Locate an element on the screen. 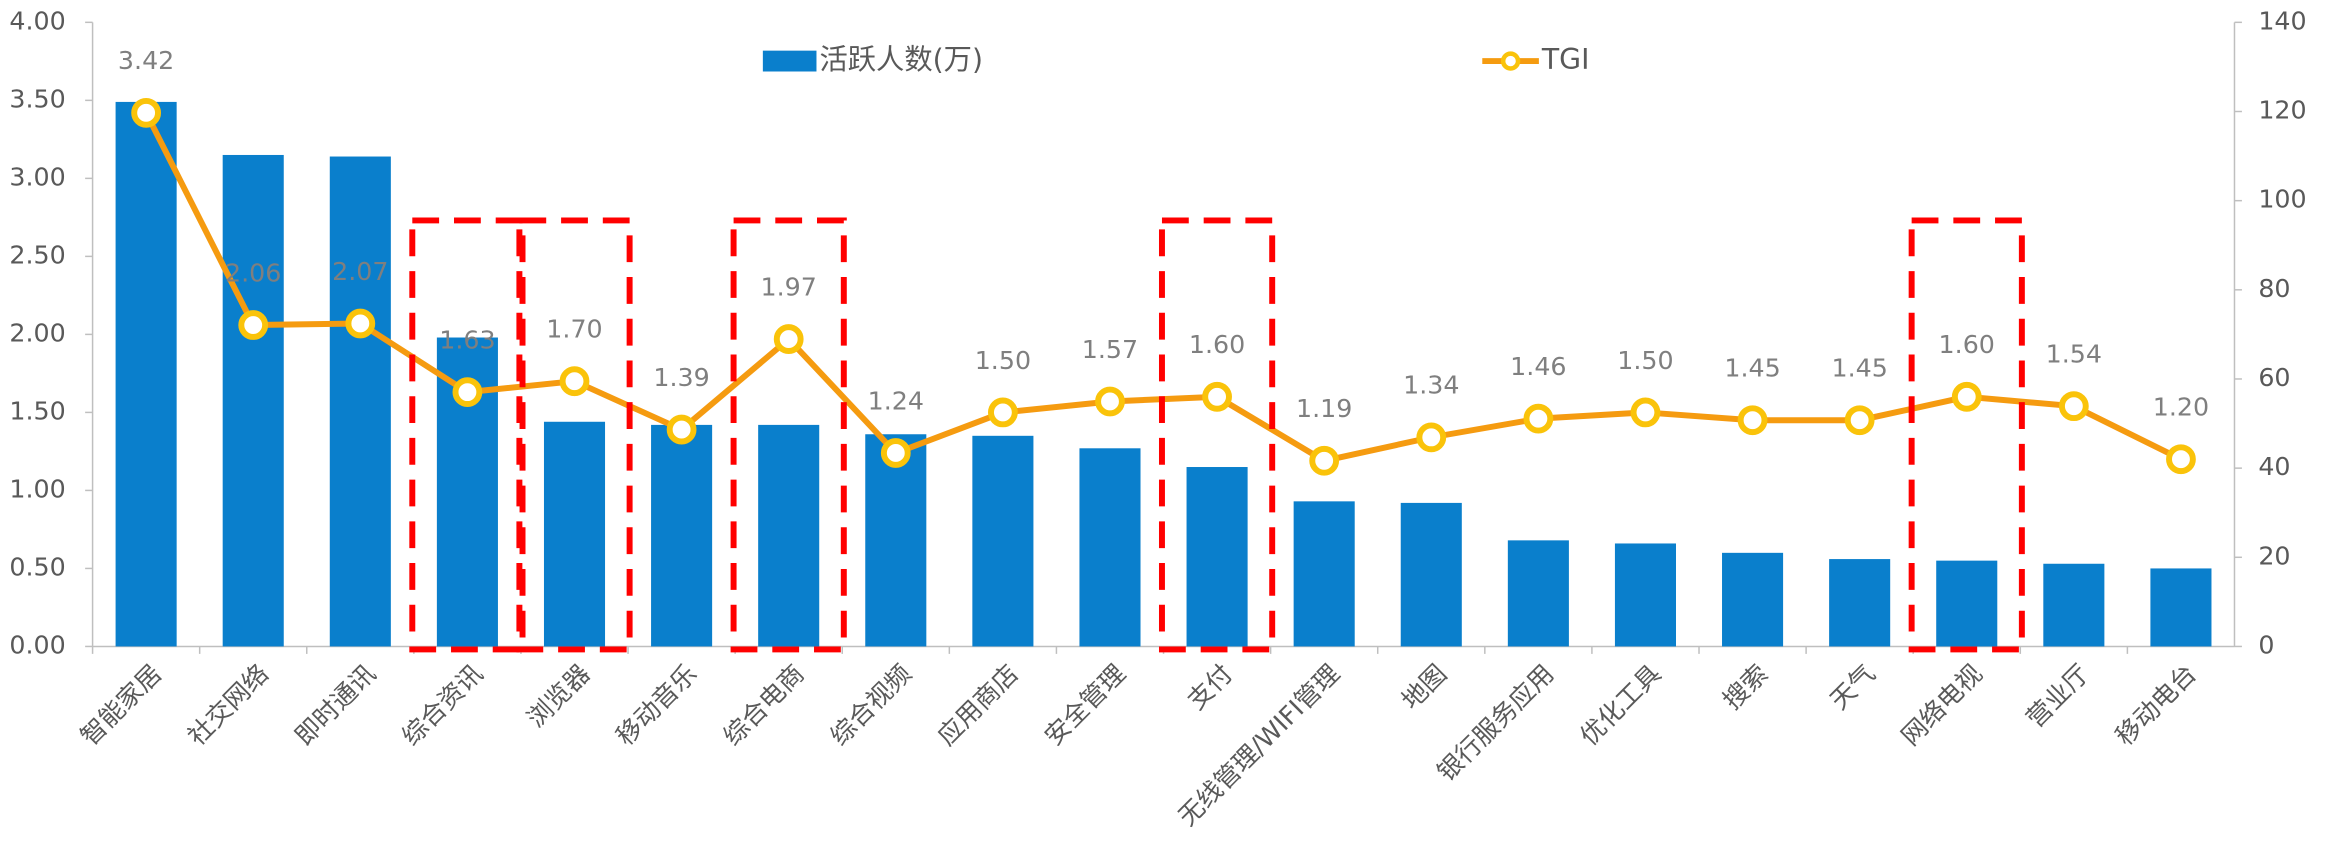 This screenshot has height=856, width=2336. y-tick-label: 0.00 is located at coordinates (37, 644).